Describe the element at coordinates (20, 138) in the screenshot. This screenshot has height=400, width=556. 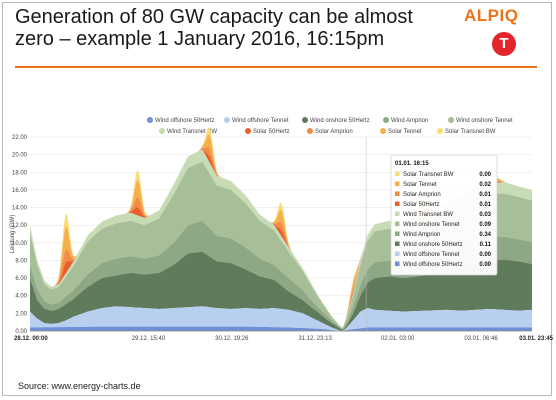
I see `y-tick-label: 22.00` at that location.